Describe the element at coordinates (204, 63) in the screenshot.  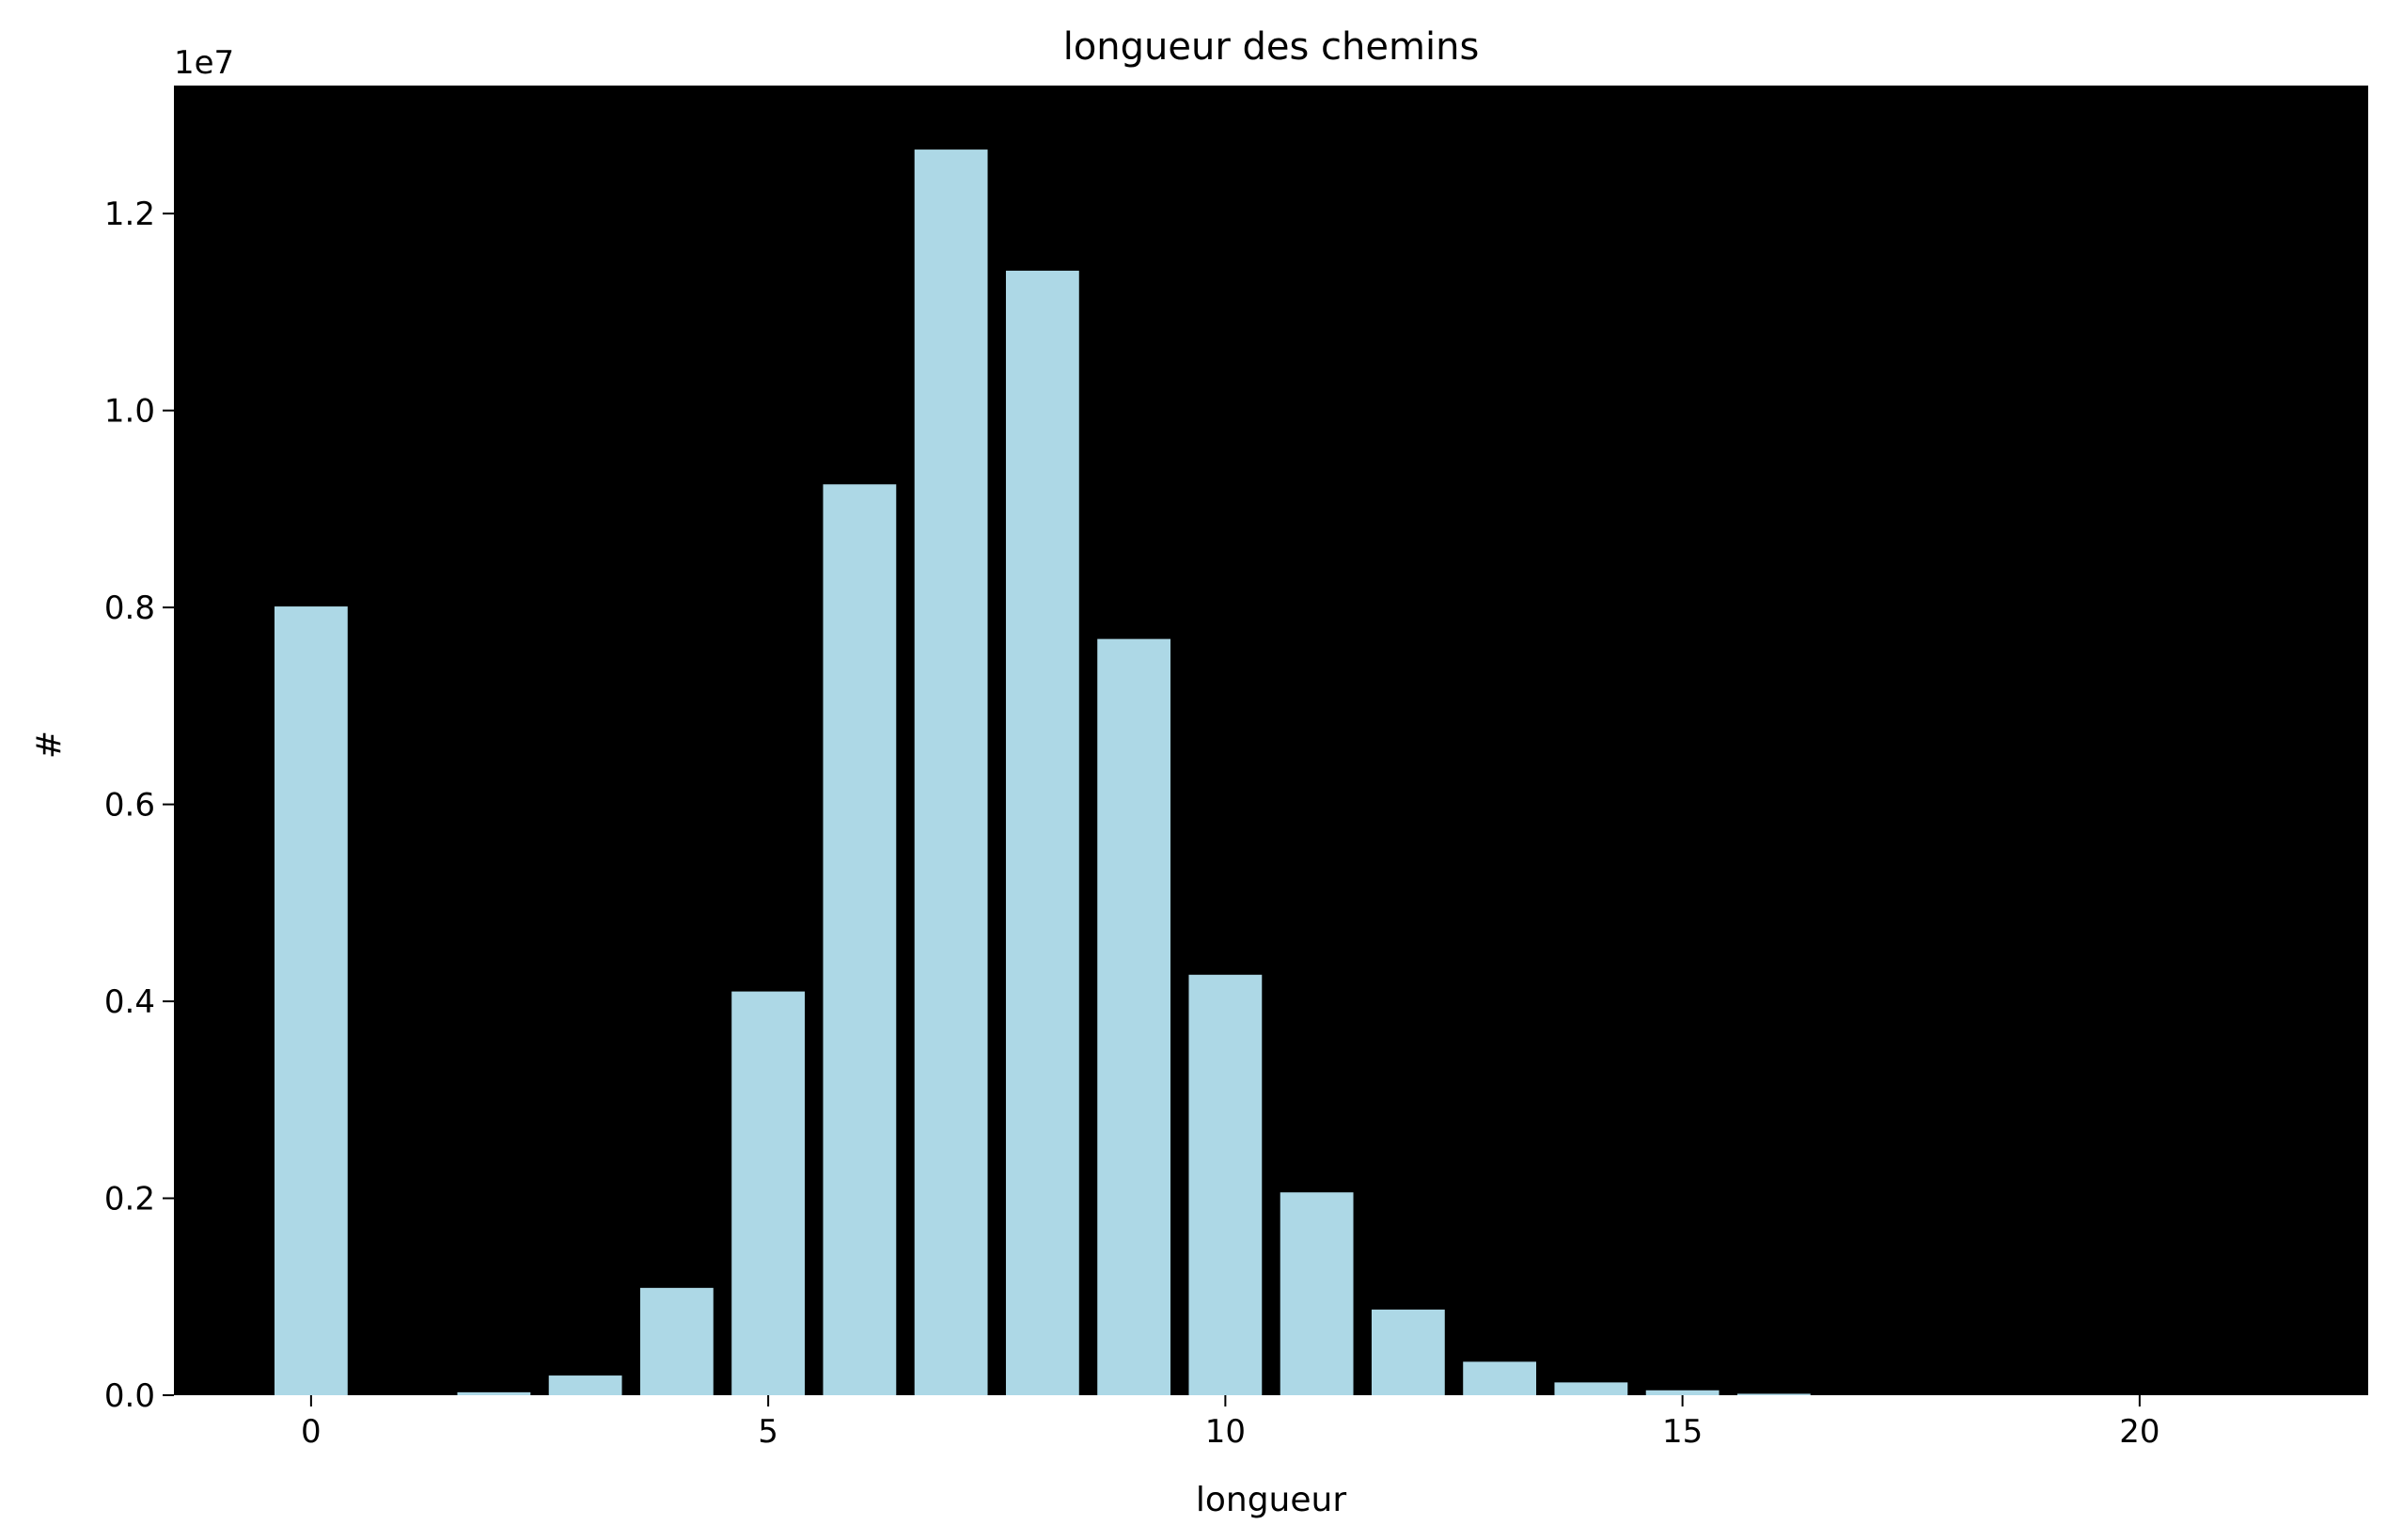
I see `y-offset-label: 1e7` at that location.